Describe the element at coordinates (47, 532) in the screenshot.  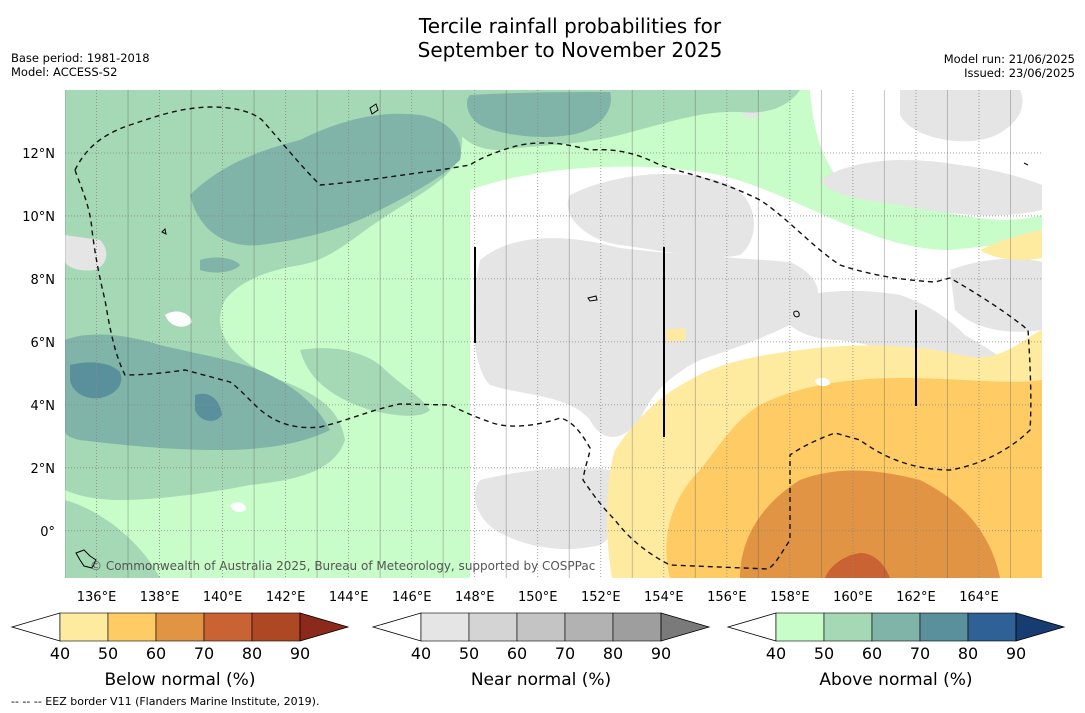
I see `lat-tick-label: 0°` at that location.